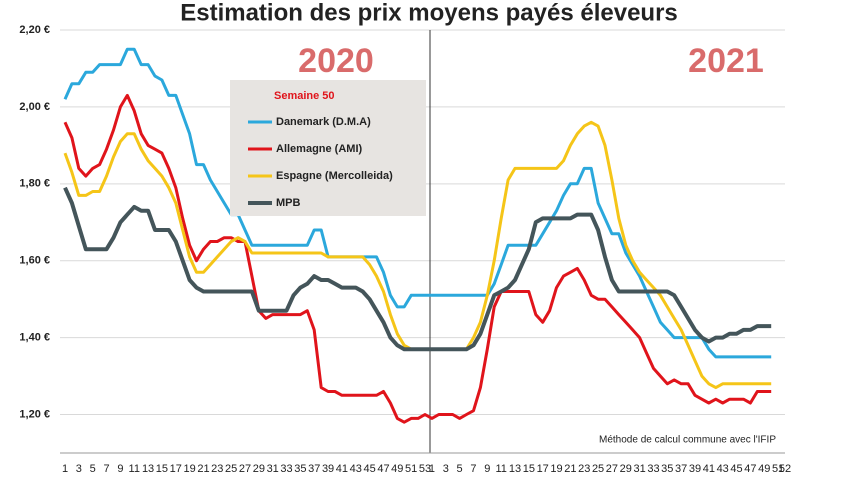  Describe the element at coordinates (34, 107) in the screenshot. I see `y-tick-label: 2,00 €` at that location.